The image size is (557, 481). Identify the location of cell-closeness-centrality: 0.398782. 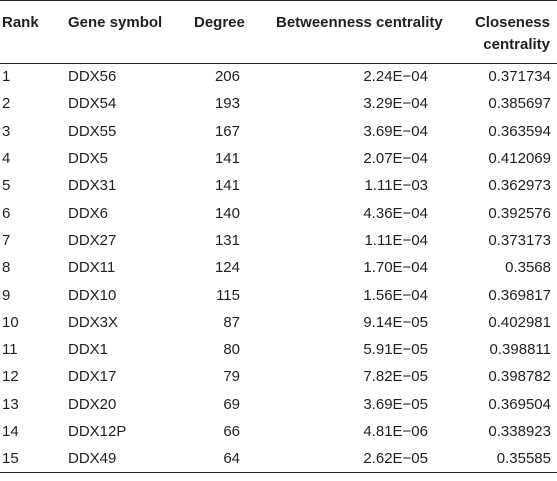
(519, 377).